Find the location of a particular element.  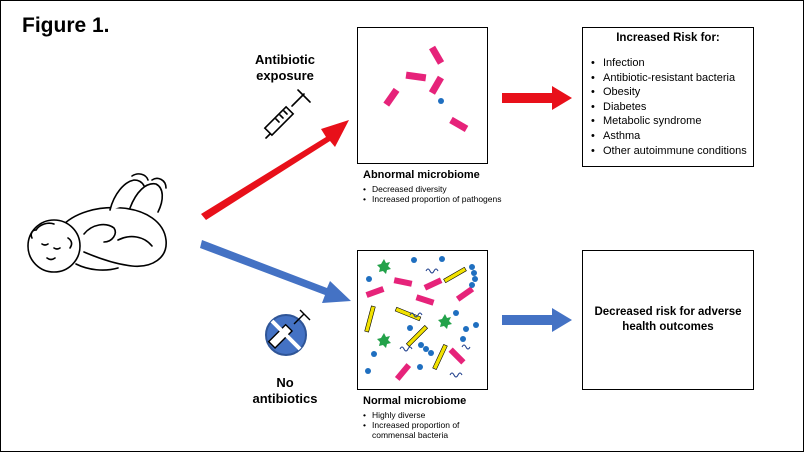

normal-microbiome-panel is located at coordinates (422, 320).